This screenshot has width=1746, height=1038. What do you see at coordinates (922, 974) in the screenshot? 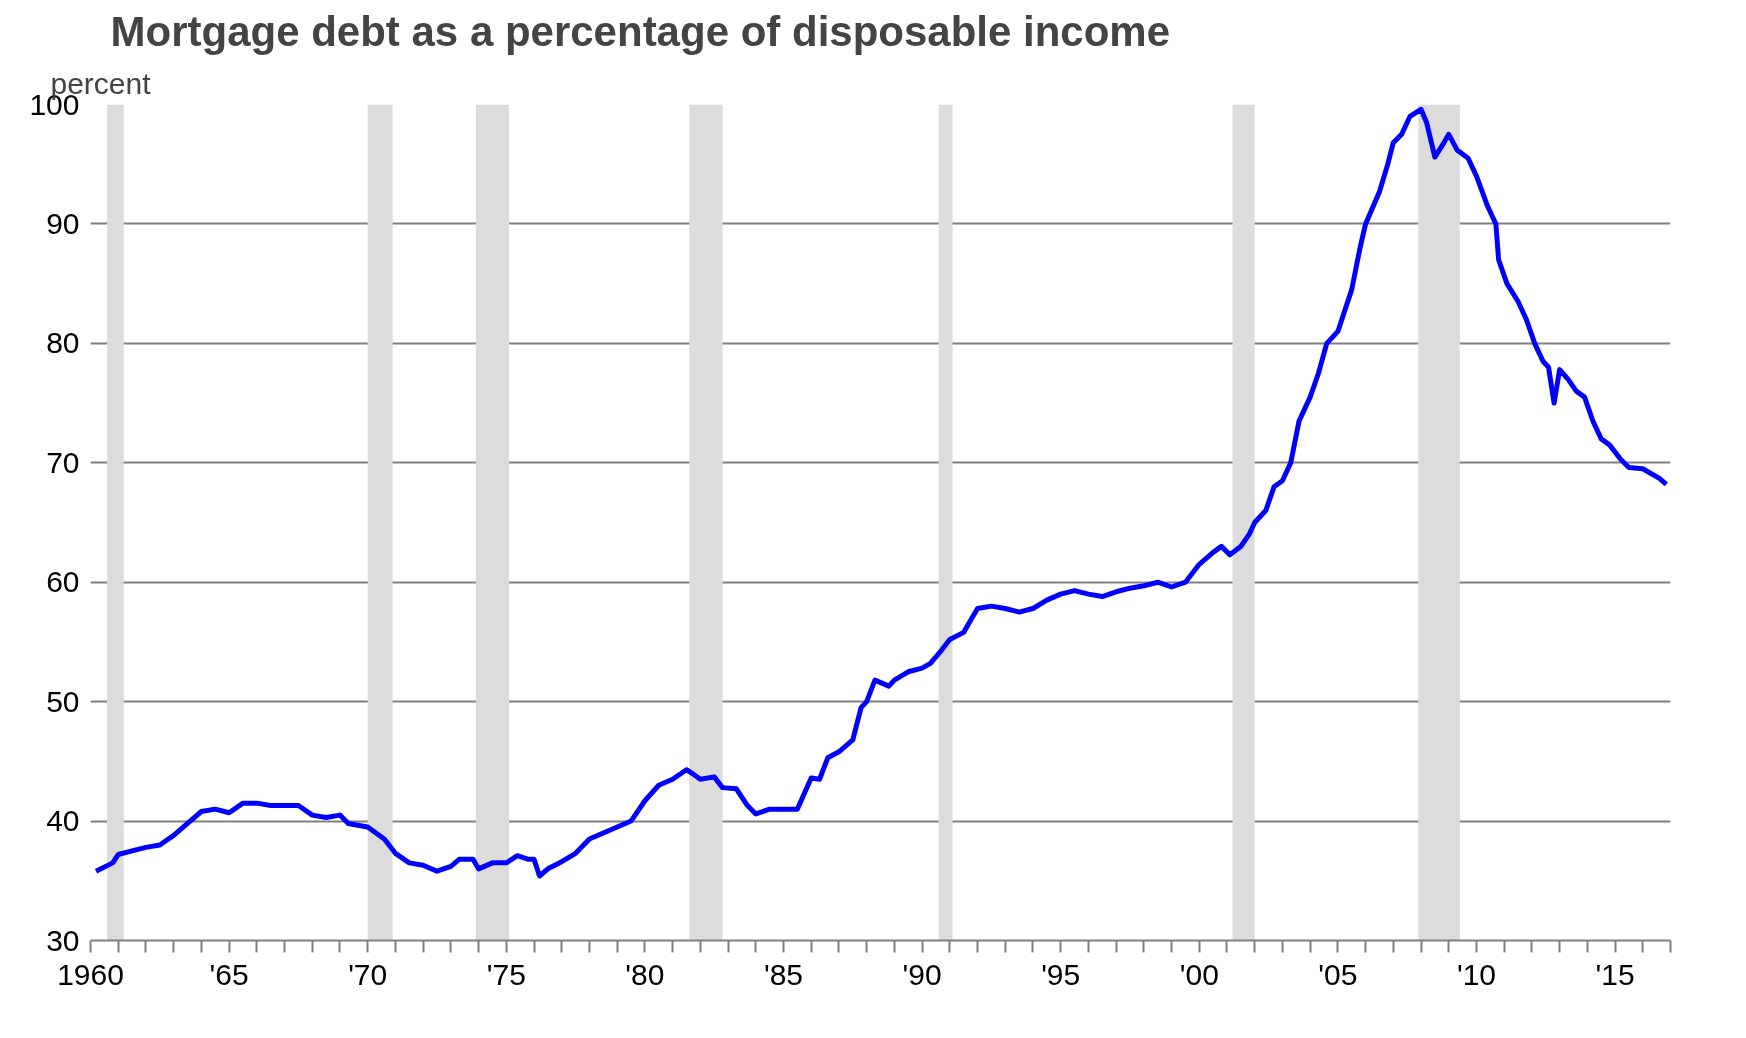
I see `x-tick-label: '90` at bounding box center [922, 974].